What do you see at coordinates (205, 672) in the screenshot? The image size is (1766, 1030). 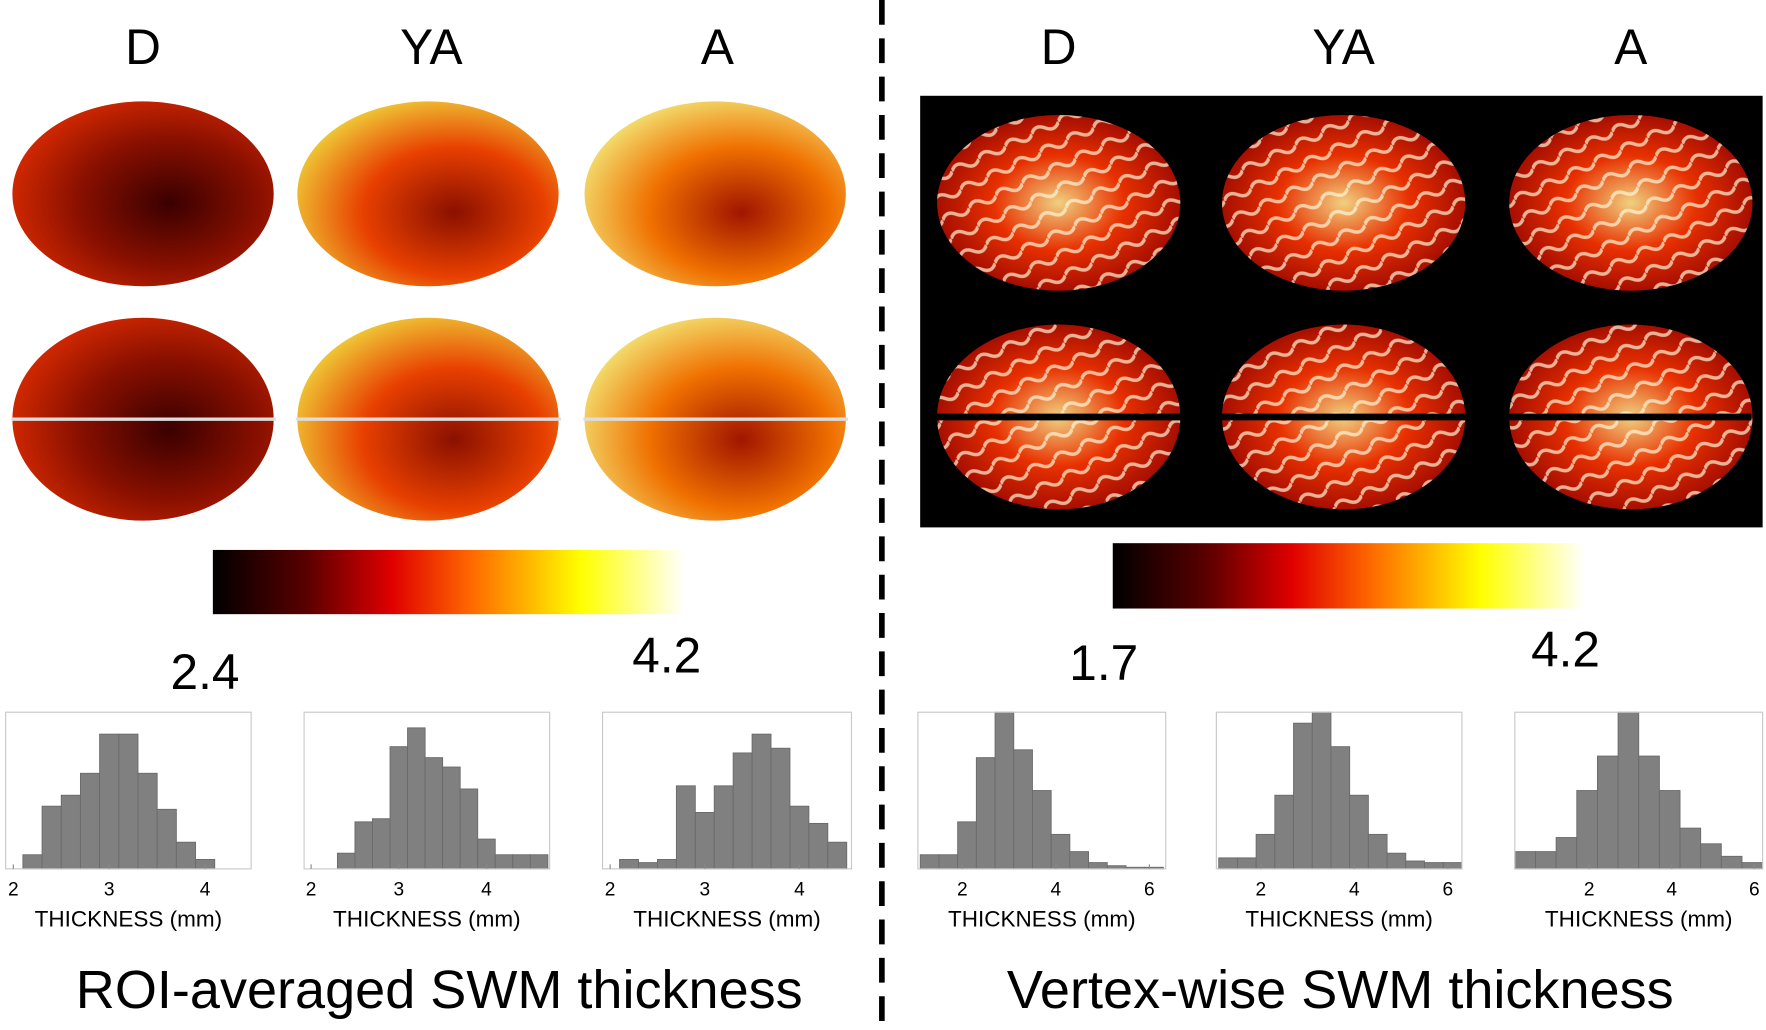 I see `colorbar-label: 2.4` at bounding box center [205, 672].